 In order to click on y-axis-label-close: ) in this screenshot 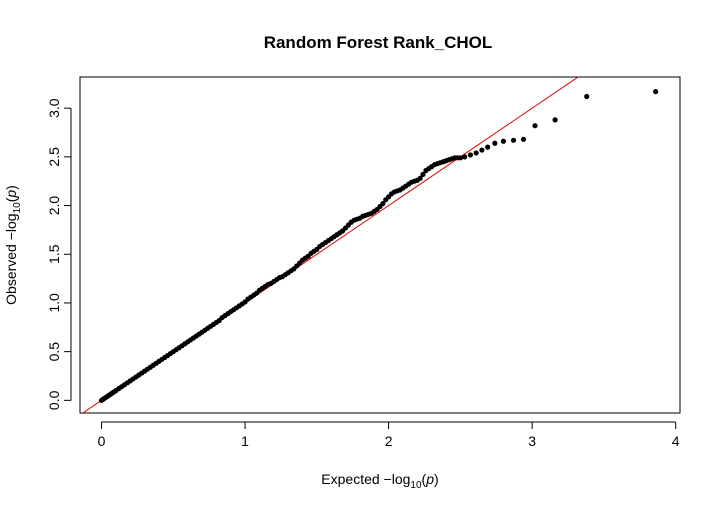, I will do `click(11, 187)`.